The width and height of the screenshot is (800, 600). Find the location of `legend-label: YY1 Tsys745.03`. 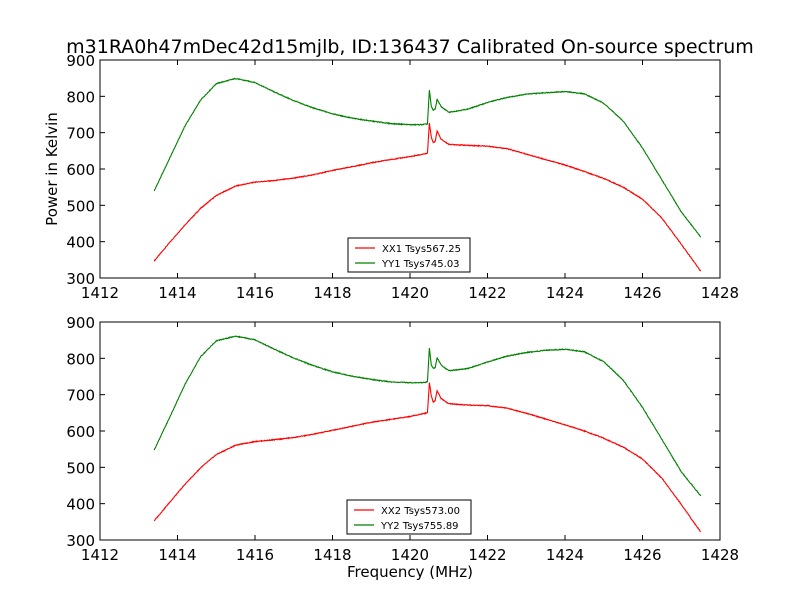

legend-label: YY1 Tsys745.03 is located at coordinates (420, 264).